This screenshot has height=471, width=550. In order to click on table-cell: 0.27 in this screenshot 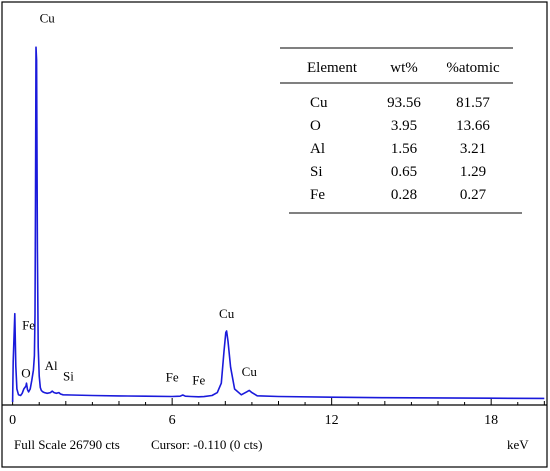, I will do `click(473, 195)`.